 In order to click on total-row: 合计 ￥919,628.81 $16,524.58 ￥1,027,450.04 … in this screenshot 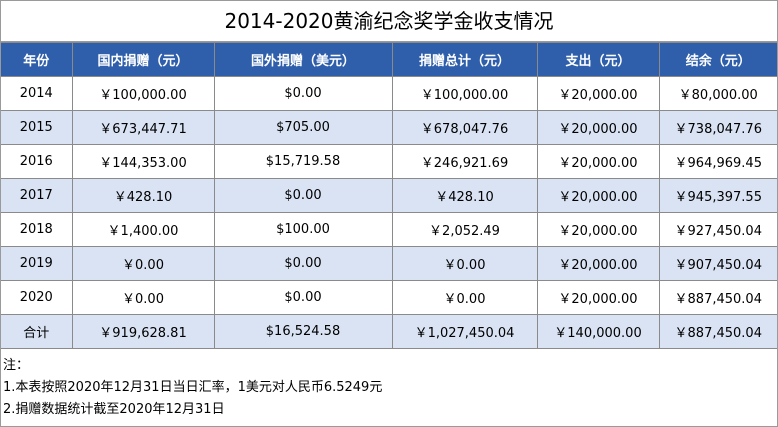, I will do `click(389, 331)`.